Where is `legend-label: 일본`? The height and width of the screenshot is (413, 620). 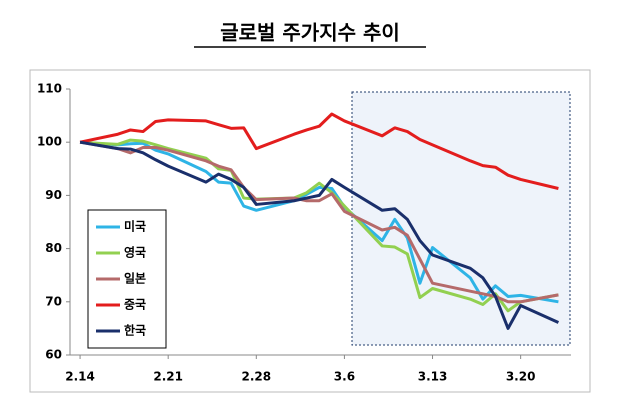
legend-label: 일본 is located at coordinates (135, 279).